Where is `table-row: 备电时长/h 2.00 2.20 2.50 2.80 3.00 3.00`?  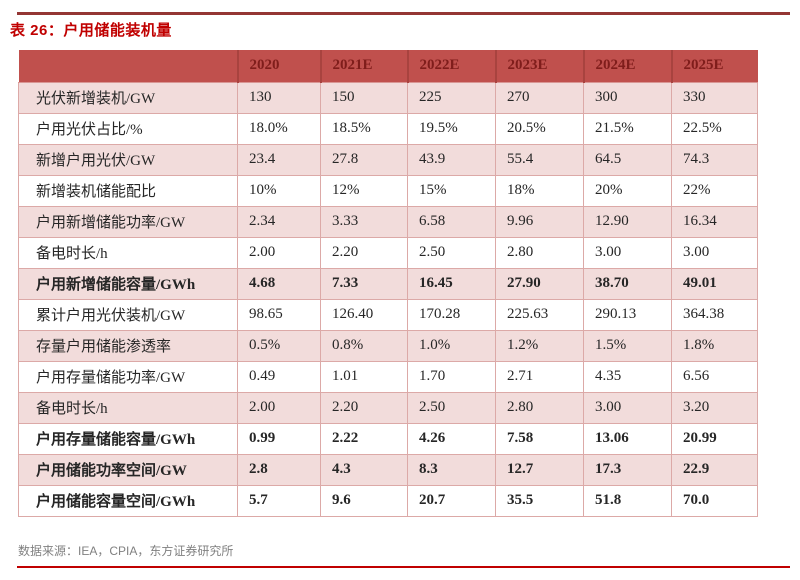 table-row: 备电时长/h 2.00 2.20 2.50 2.80 3.00 3.00 is located at coordinates (388, 252).